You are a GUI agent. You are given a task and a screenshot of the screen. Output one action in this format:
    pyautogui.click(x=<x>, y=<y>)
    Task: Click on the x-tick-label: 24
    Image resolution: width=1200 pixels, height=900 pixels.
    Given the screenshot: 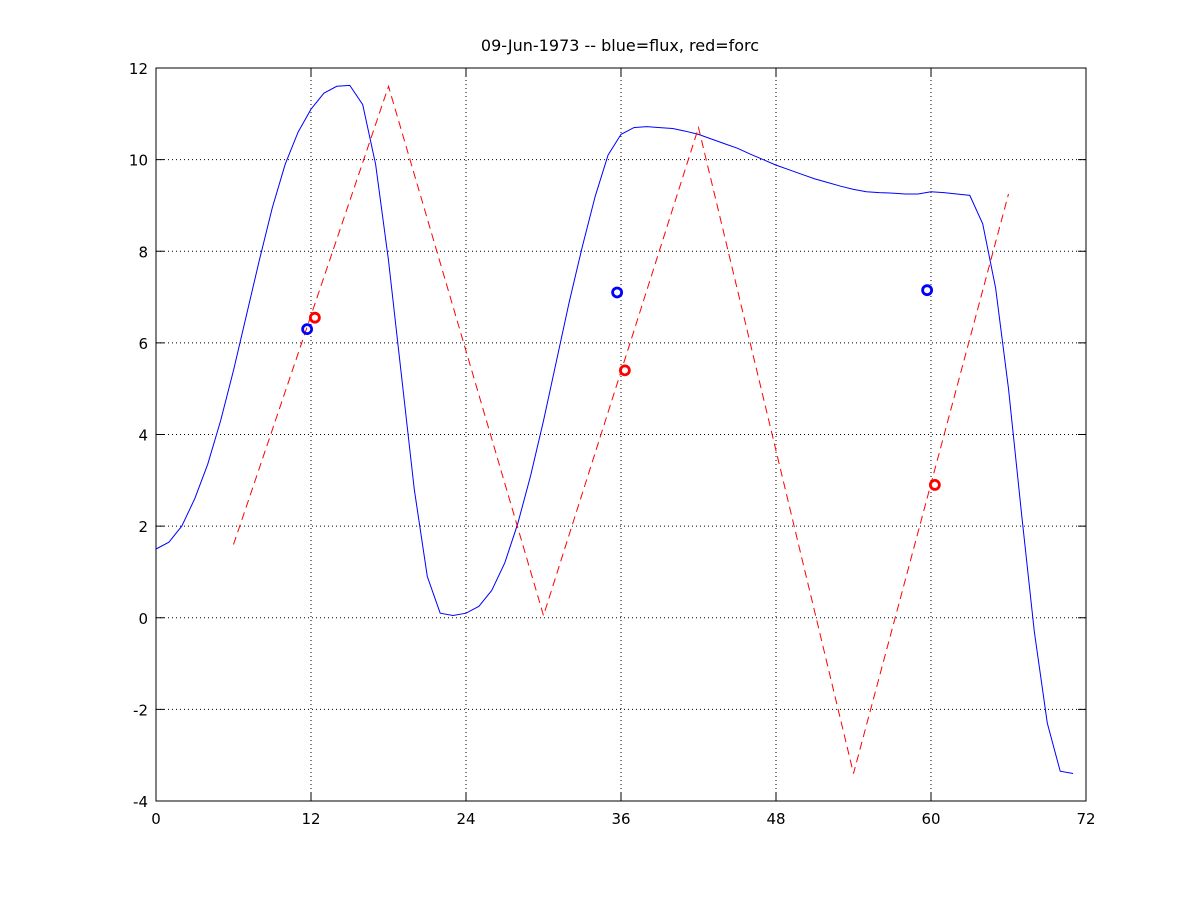 What is the action you would take?
    pyautogui.click(x=465, y=819)
    